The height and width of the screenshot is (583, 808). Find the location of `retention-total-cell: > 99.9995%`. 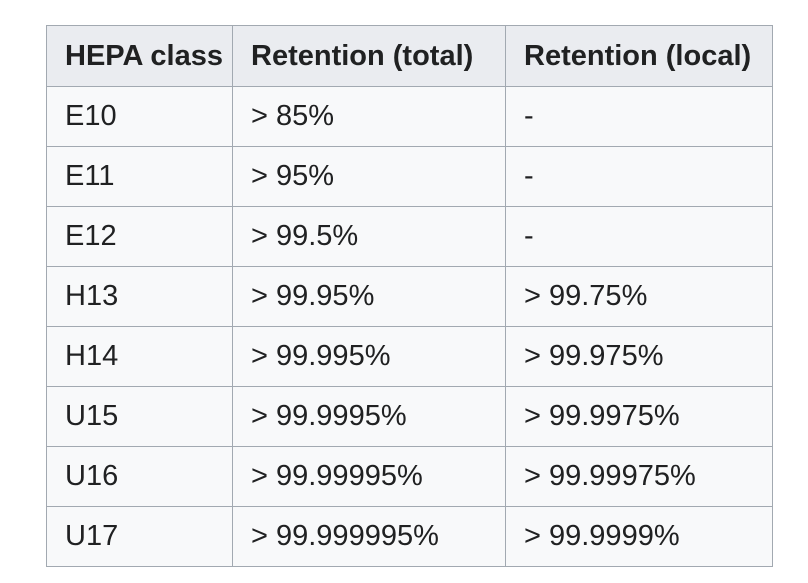

retention-total-cell: > 99.9995% is located at coordinates (369, 416).